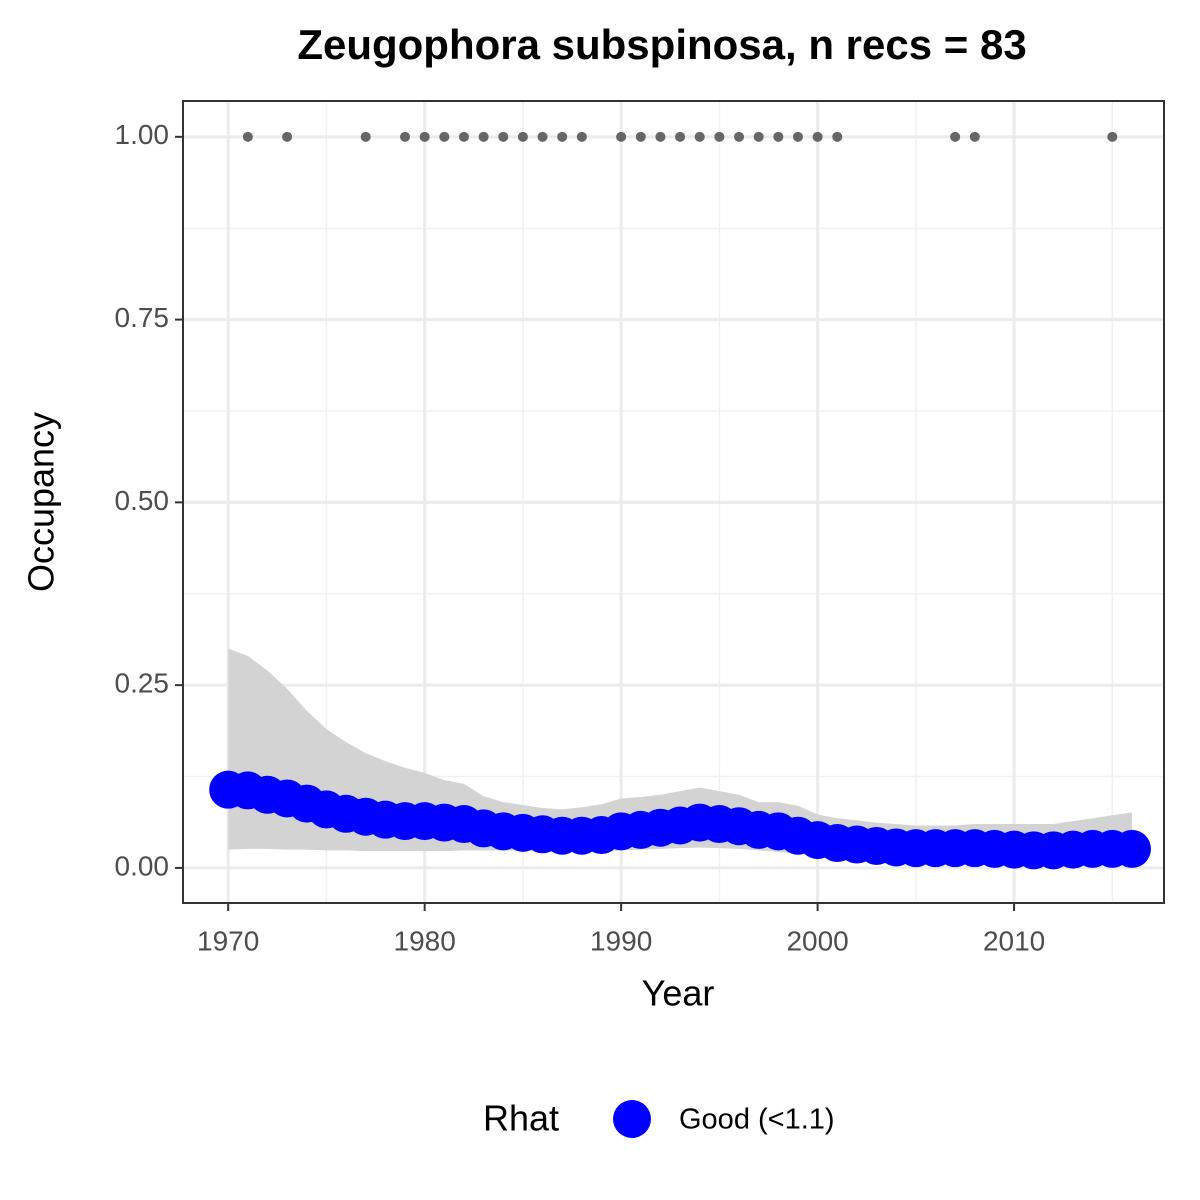  I want to click on legend-marker, so click(632, 1119).